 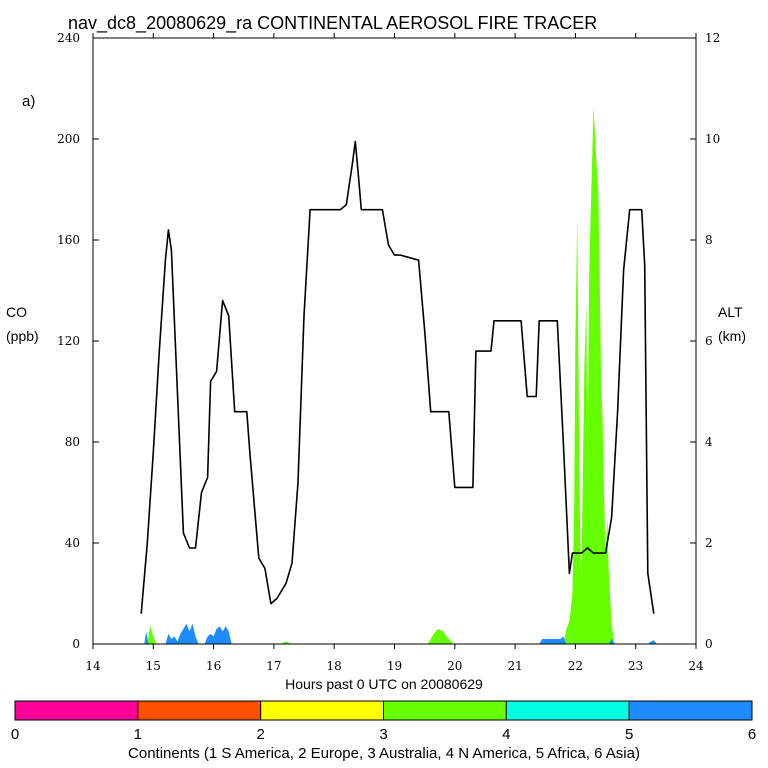 What do you see at coordinates (15, 734) in the screenshot?
I see `colorbar-tick-label: 0` at bounding box center [15, 734].